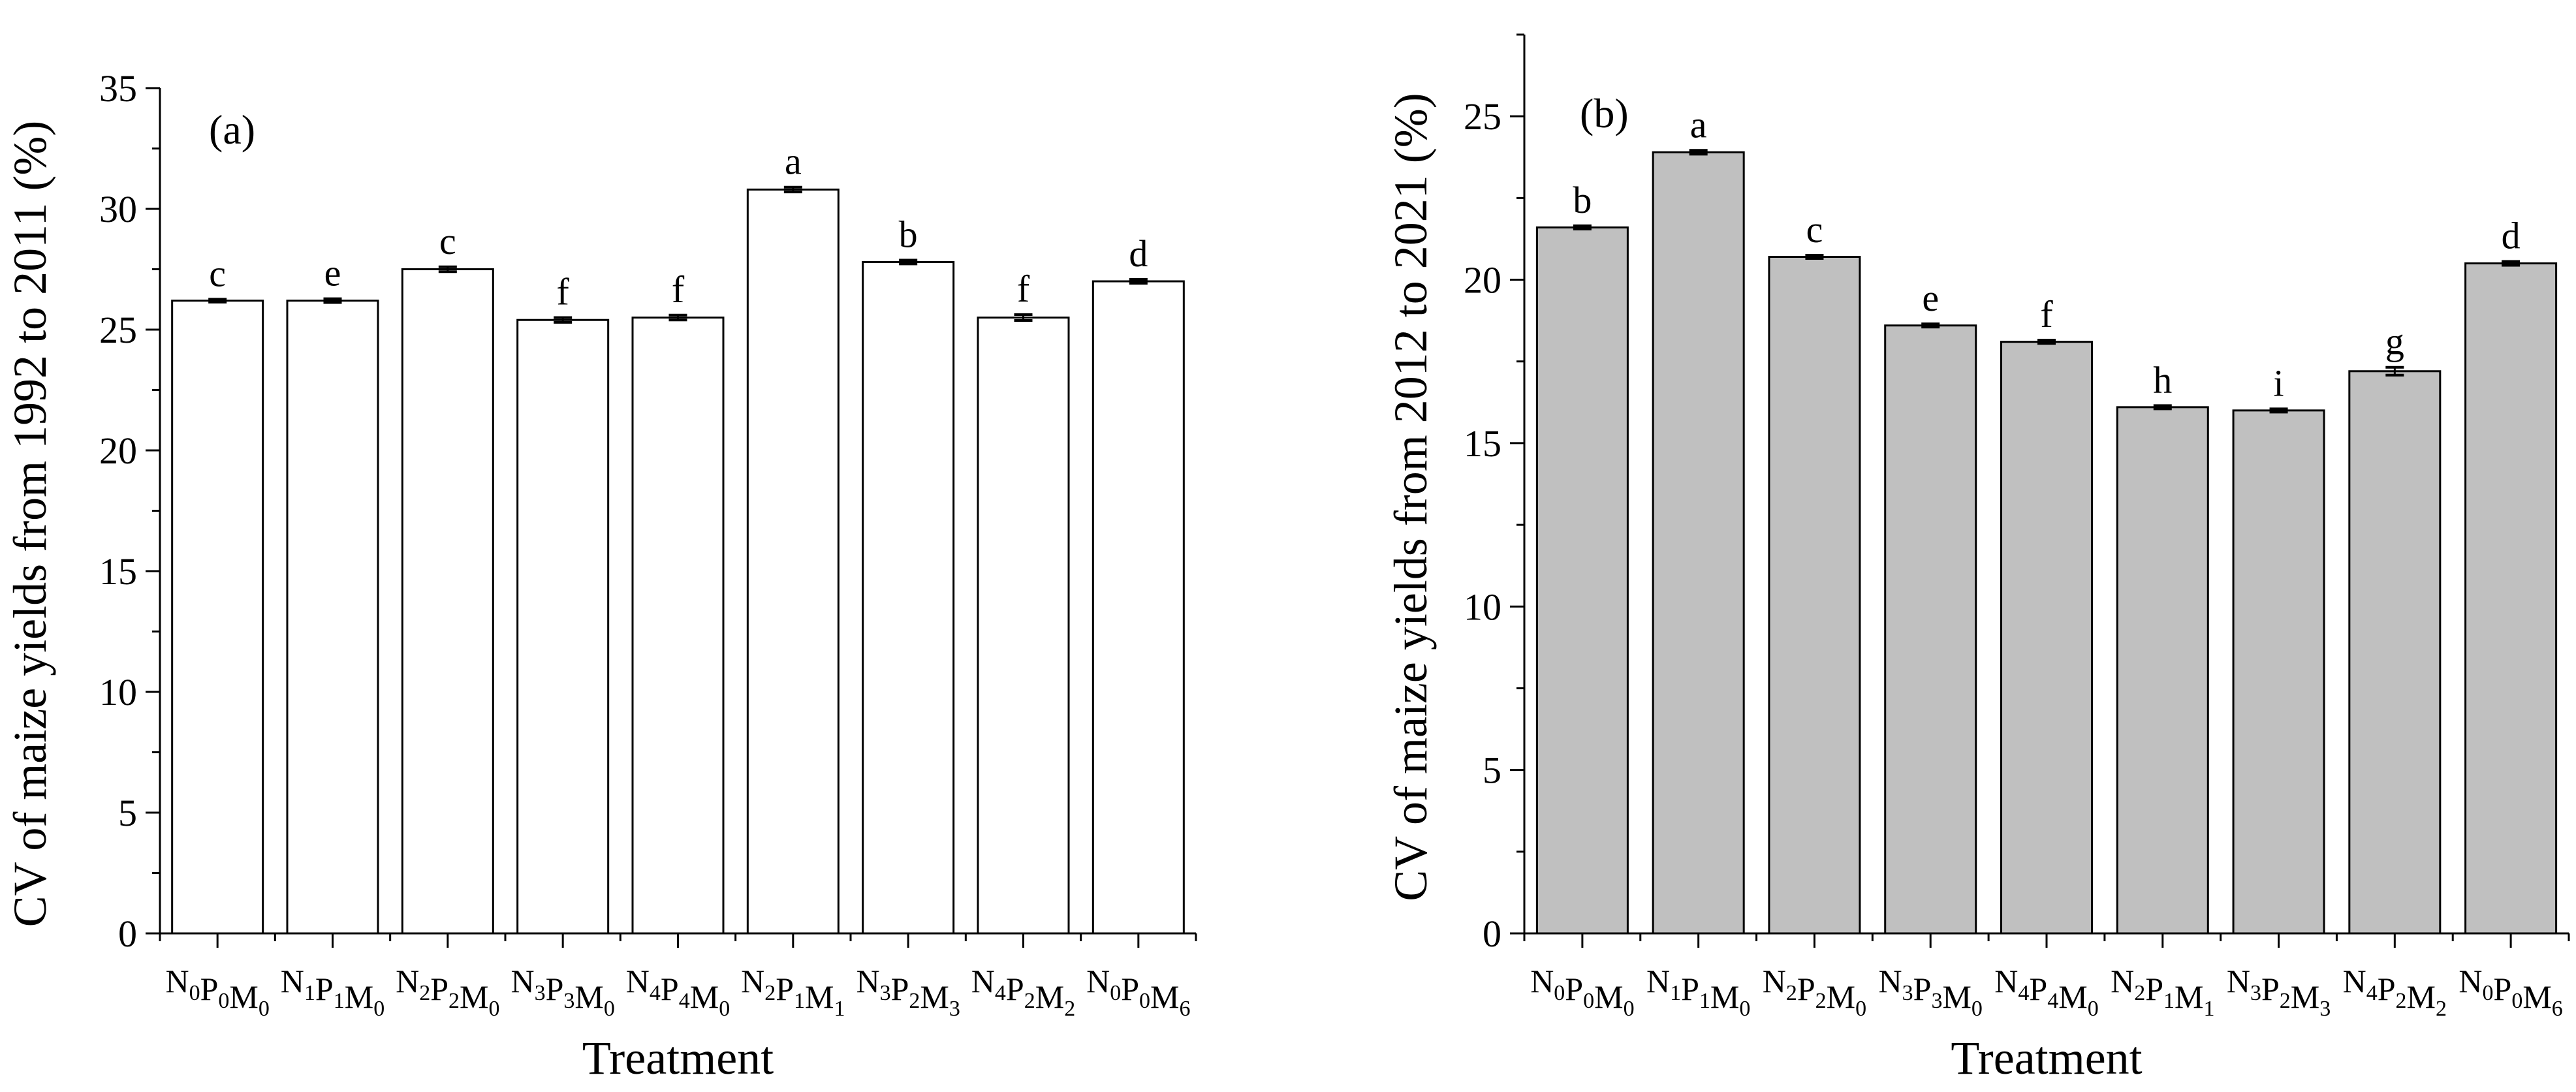 The image size is (2576, 1092). What do you see at coordinates (2162, 379) in the screenshot?
I see `significance-letter: h` at bounding box center [2162, 379].